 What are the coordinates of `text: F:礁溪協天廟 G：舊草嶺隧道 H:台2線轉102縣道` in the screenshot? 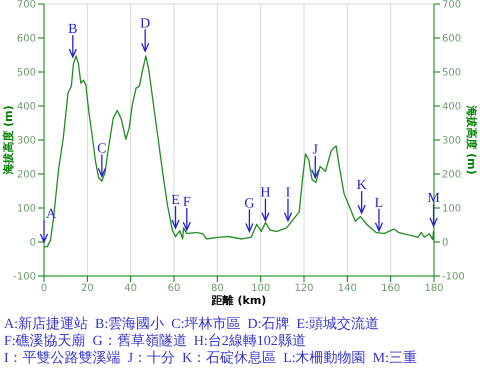 It's located at (155, 341).